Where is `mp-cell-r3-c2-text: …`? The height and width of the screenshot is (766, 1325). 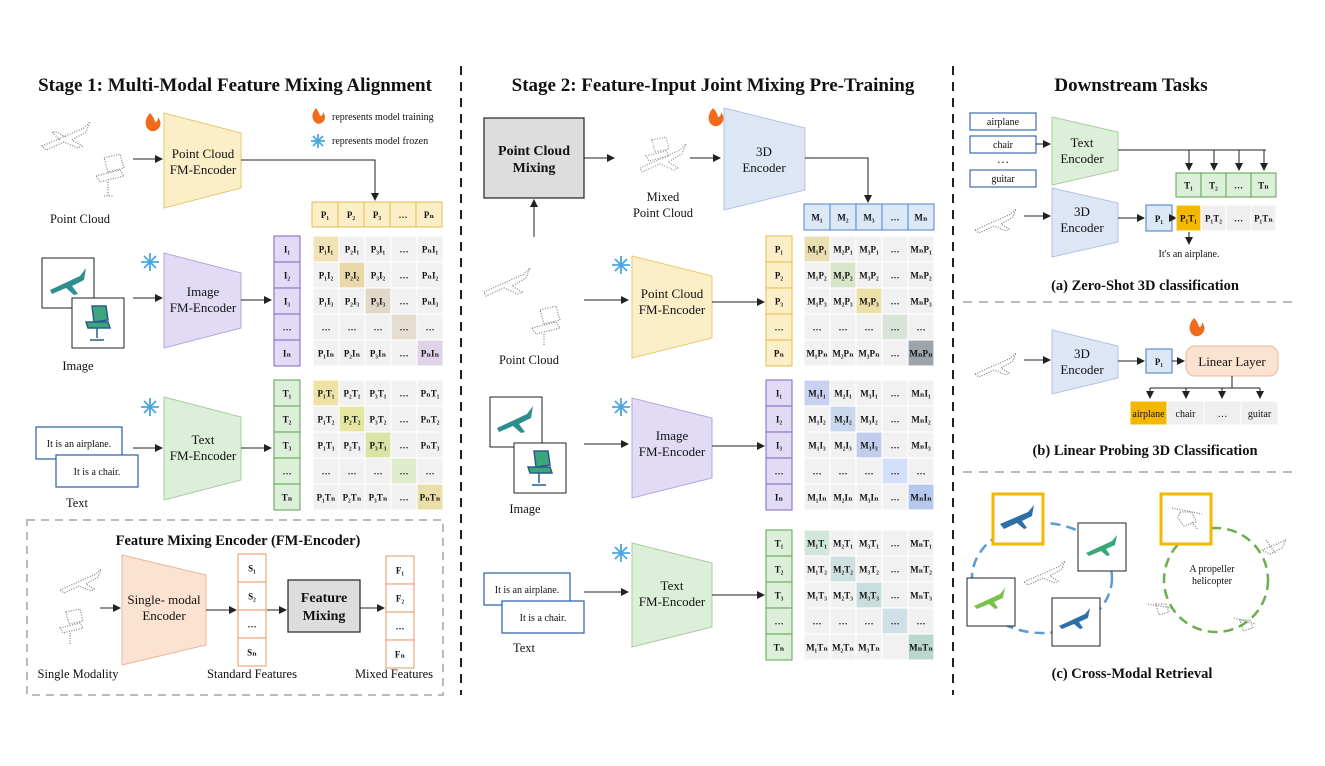 mp-cell-r3-c2-text: … is located at coordinates (869, 328).